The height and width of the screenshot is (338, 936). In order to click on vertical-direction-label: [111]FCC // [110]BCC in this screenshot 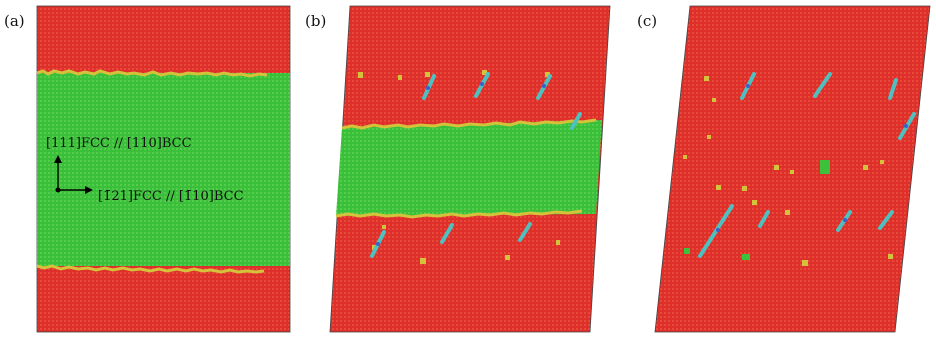, I will do `click(119, 143)`.